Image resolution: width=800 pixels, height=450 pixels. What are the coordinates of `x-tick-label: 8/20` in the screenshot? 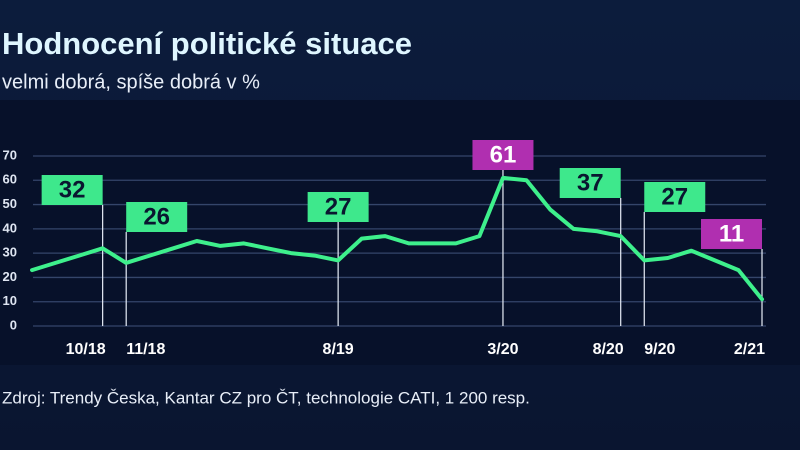 It's located at (608, 349).